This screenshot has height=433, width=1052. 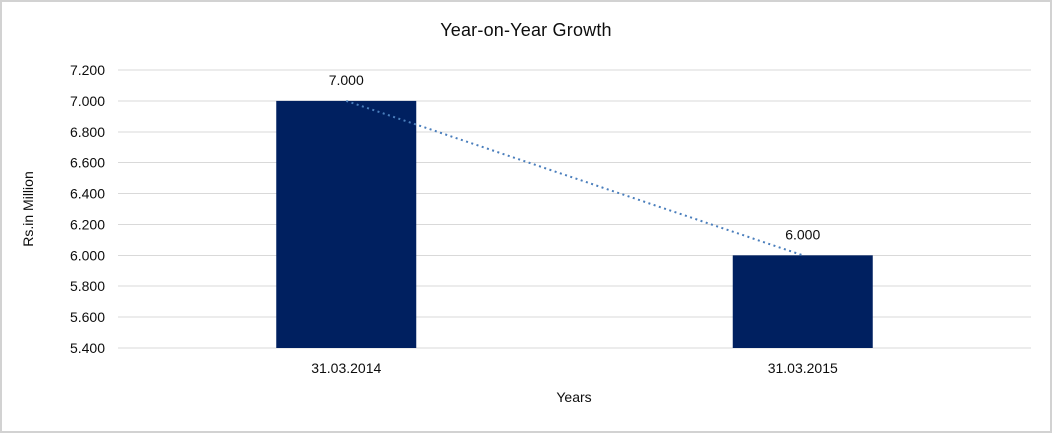 I want to click on x-category-label: 31.03.2014, so click(x=346, y=368).